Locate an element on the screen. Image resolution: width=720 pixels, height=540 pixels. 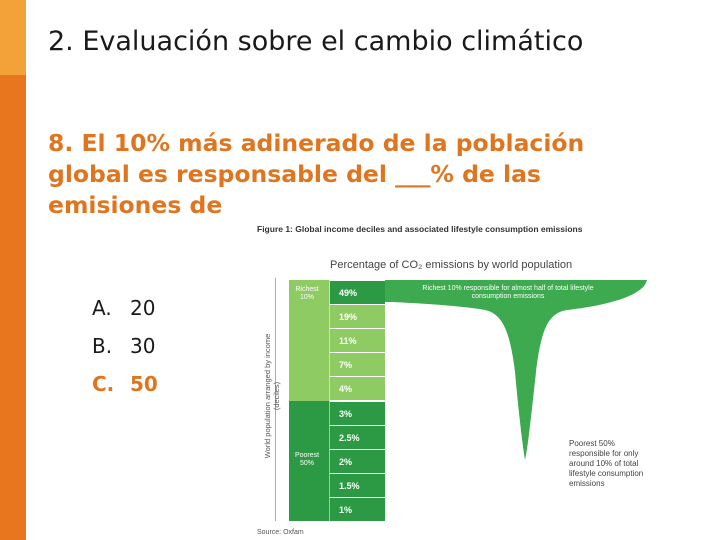
decile-row: 49% is located at coordinates (357, 292).